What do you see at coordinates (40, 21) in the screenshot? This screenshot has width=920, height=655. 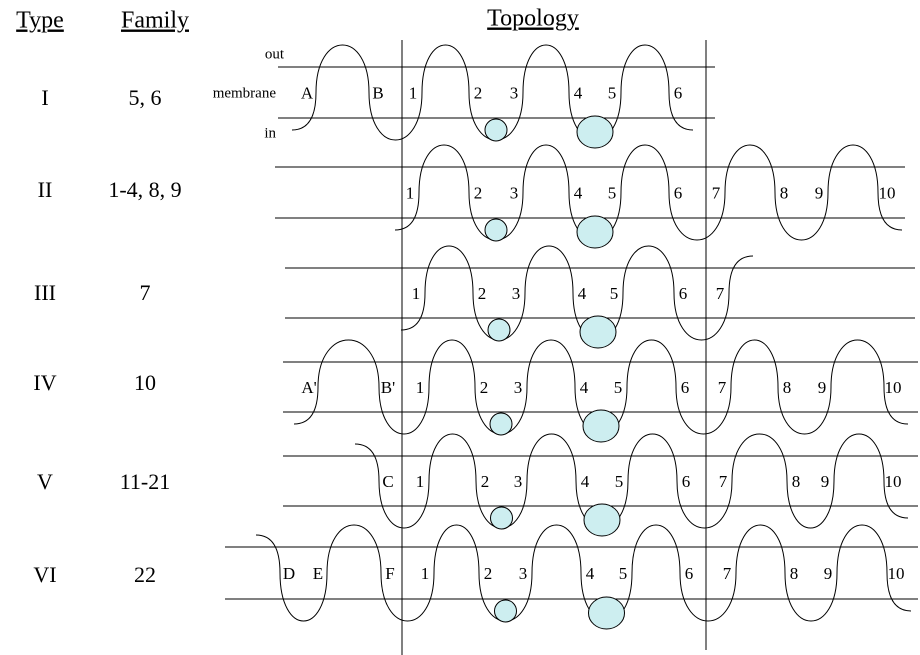 I see `header-type: Type` at bounding box center [40, 21].